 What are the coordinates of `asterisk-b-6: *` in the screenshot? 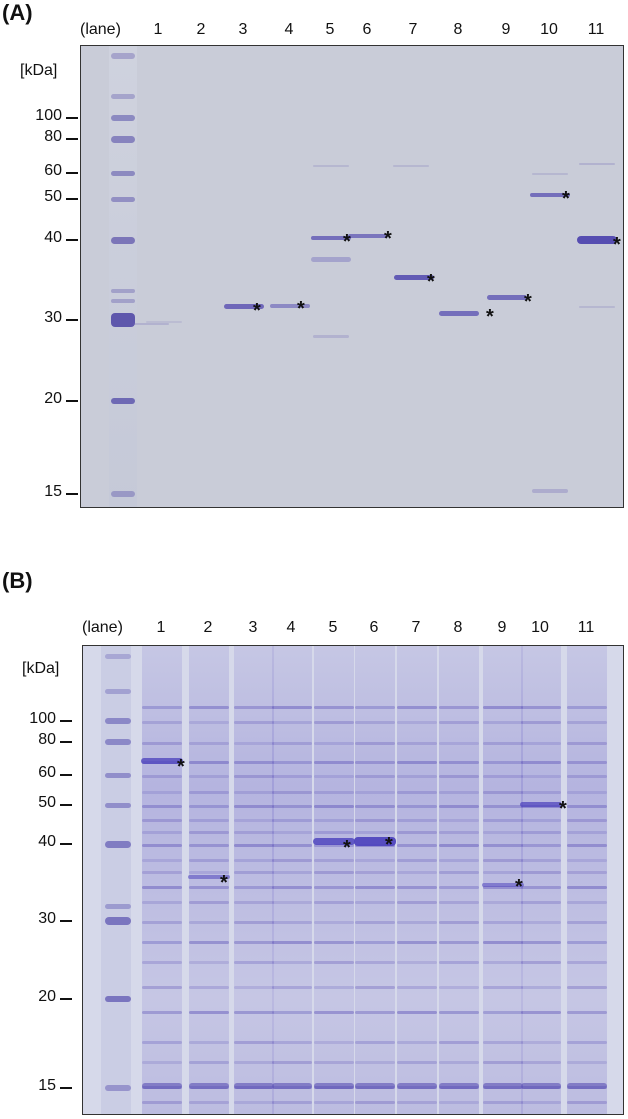 It's located at (563, 809).